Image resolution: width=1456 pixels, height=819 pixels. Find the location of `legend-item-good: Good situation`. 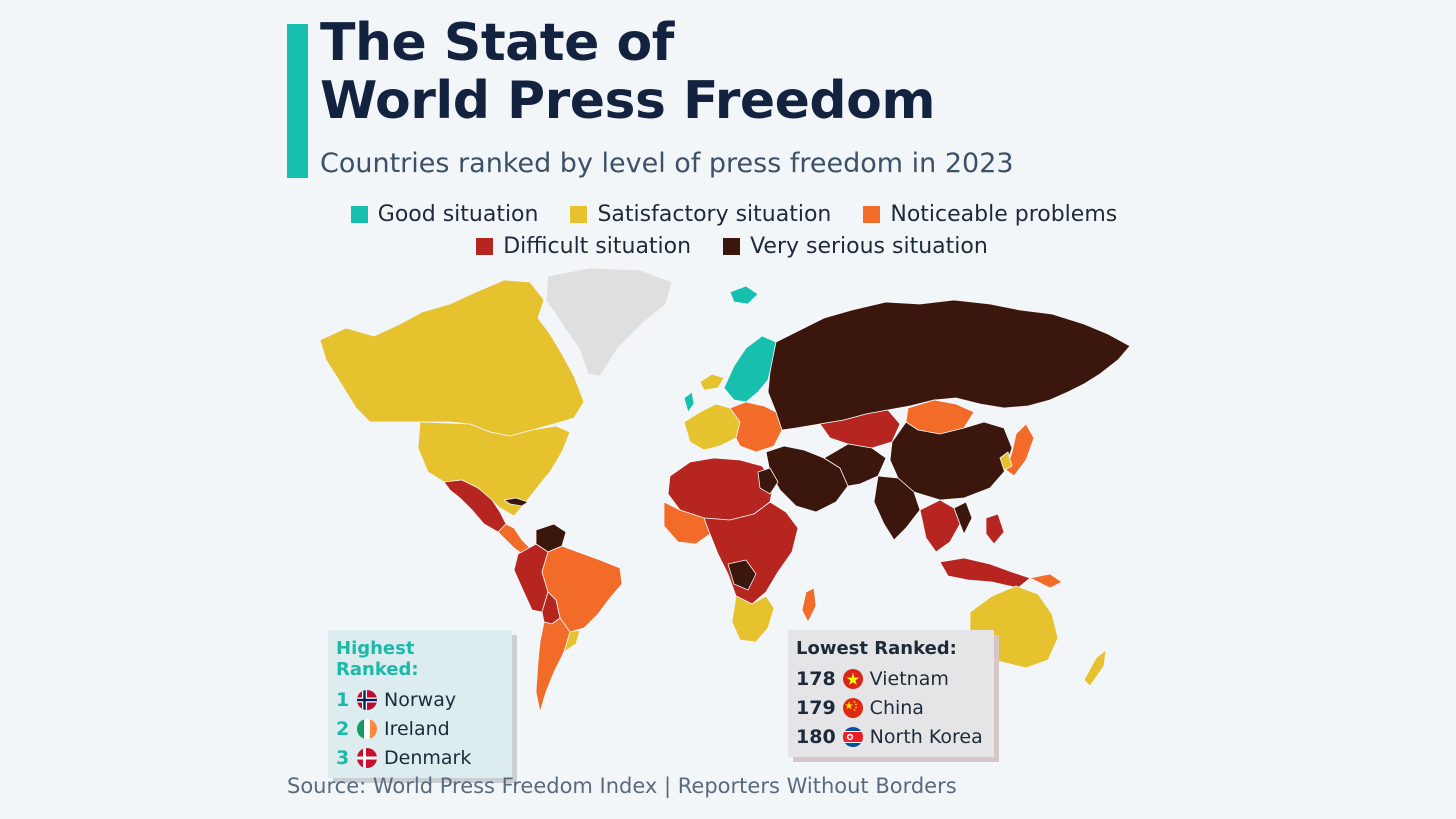

legend-item-good: Good situation is located at coordinates (444, 214).